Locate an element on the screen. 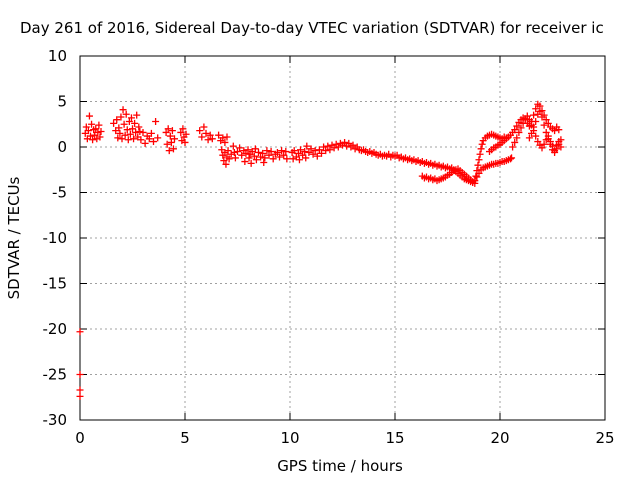  y-tick-label: -20 is located at coordinates (55, 329).